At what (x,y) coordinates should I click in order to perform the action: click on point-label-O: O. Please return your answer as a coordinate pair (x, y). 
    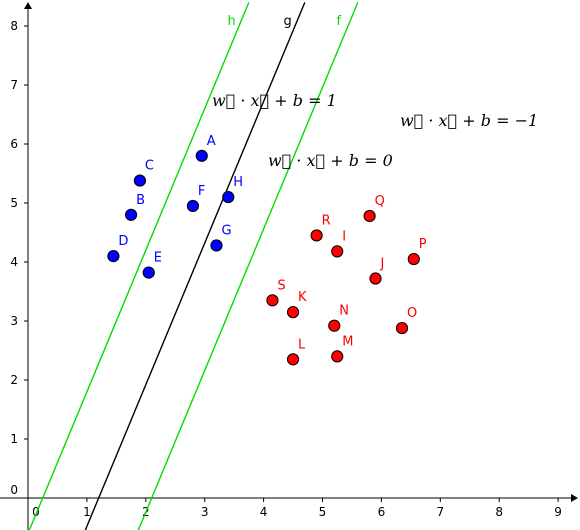
    Looking at the image, I should click on (412, 313).